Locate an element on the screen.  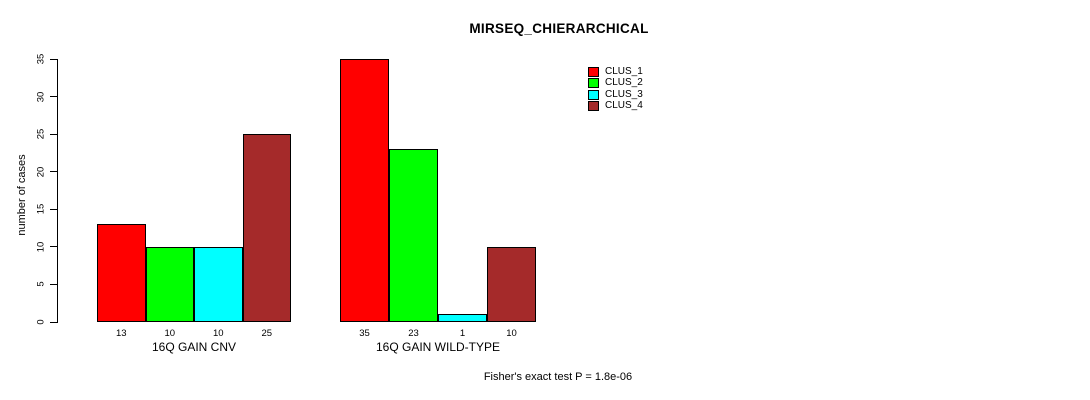
legend-label: CLUS_4 is located at coordinates (624, 106).